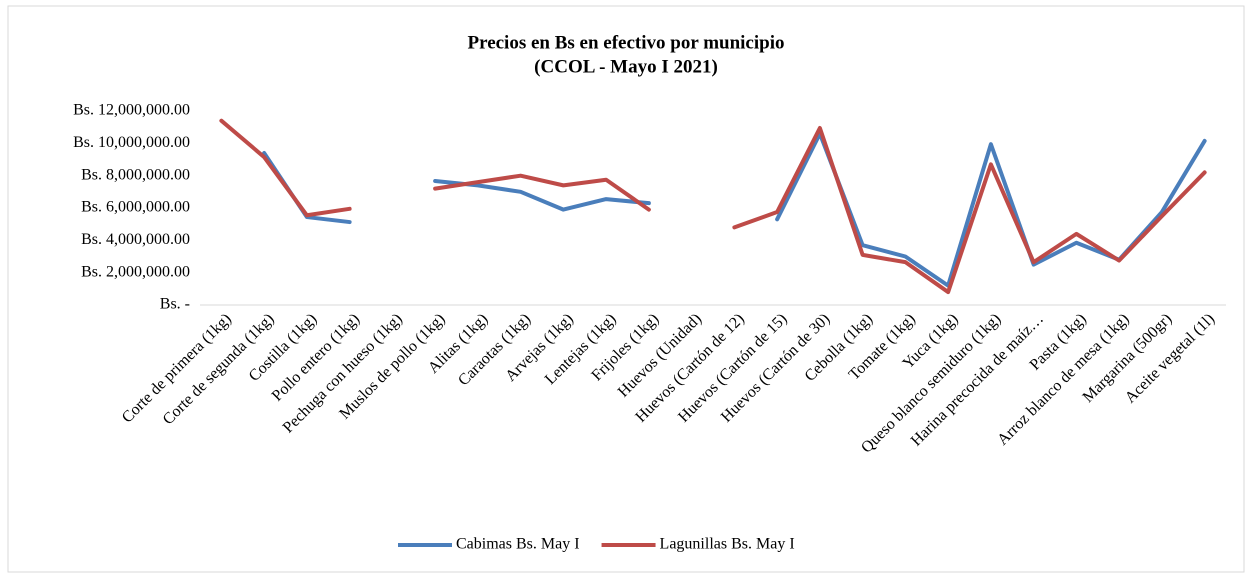 The height and width of the screenshot is (578, 1252). I want to click on chart-title: Precios en Bs en efectivo por municipio, so click(626, 42).